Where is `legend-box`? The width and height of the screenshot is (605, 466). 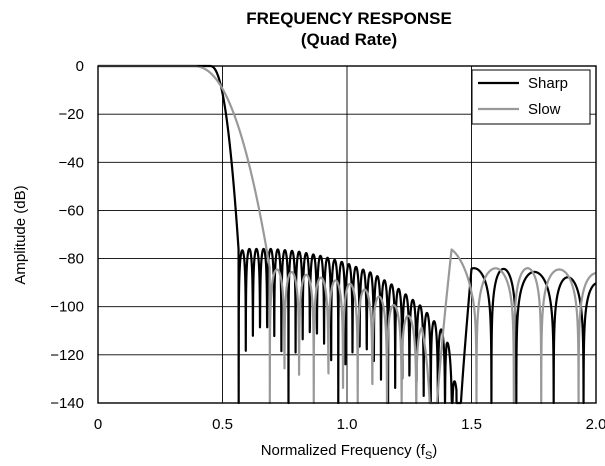 legend-box is located at coordinates (531, 97).